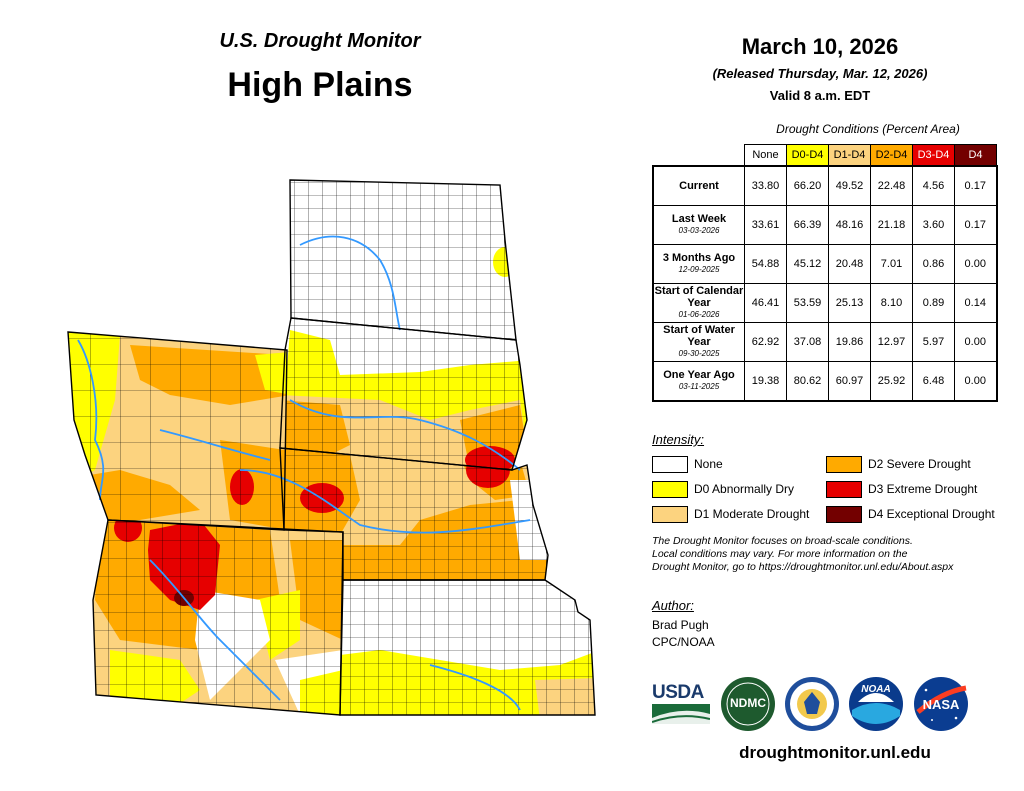 Image resolution: width=1024 pixels, height=791 pixels. What do you see at coordinates (876, 704) in the screenshot?
I see `noaa-logo: NOAA` at bounding box center [876, 704].